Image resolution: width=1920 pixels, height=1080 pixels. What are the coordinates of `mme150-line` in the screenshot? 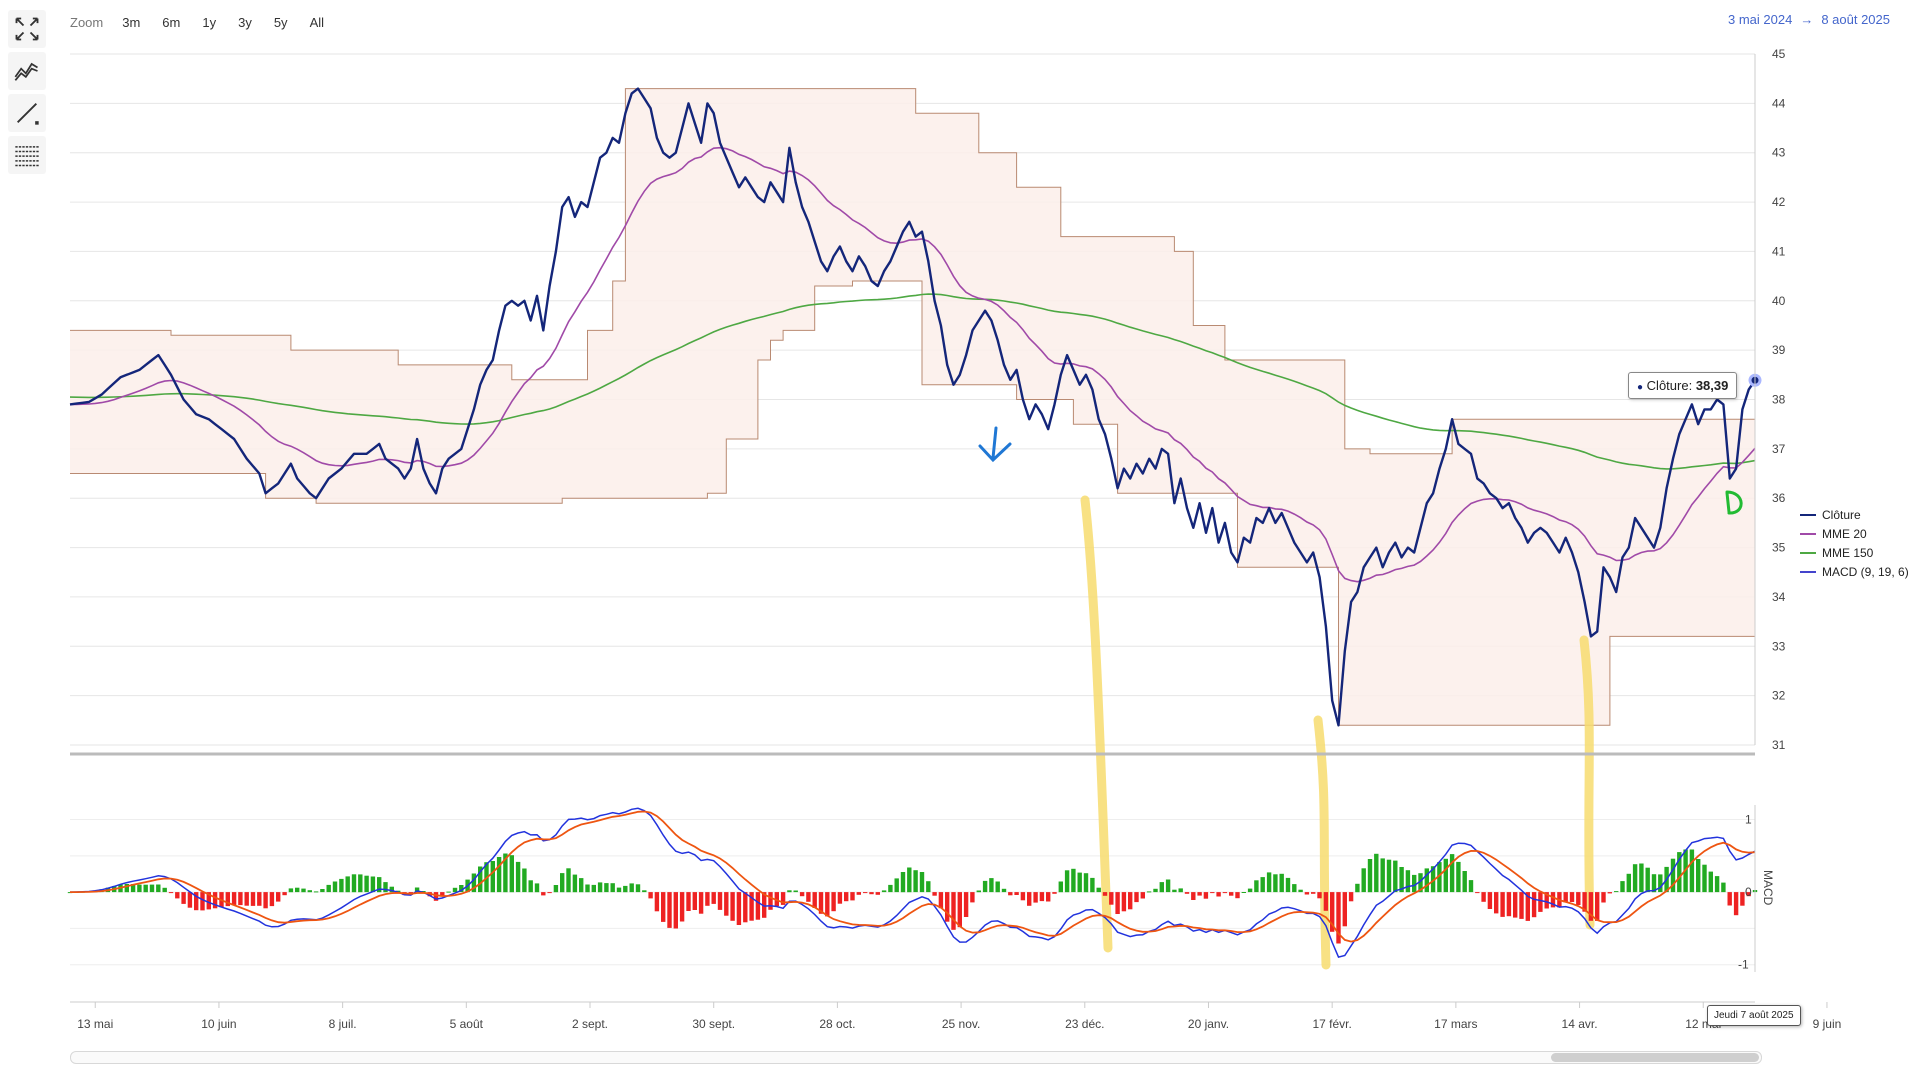 It's located at (912, 381).